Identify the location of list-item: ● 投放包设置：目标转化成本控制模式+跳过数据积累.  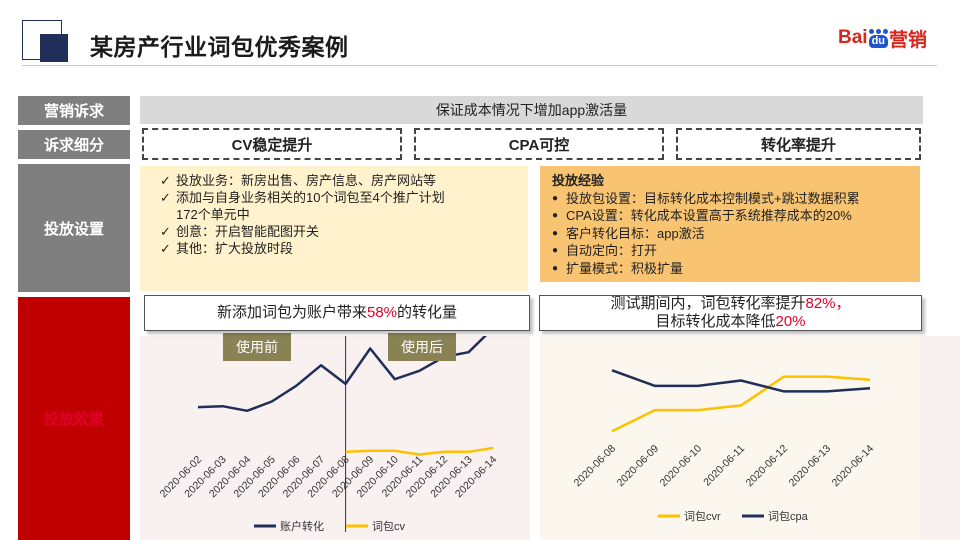
(736, 199).